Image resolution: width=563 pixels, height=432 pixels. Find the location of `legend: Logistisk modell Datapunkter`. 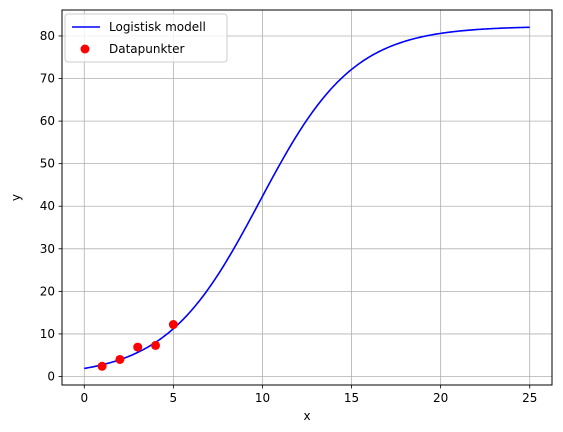

legend: Logistisk modell Datapunkter is located at coordinates (146, 38).